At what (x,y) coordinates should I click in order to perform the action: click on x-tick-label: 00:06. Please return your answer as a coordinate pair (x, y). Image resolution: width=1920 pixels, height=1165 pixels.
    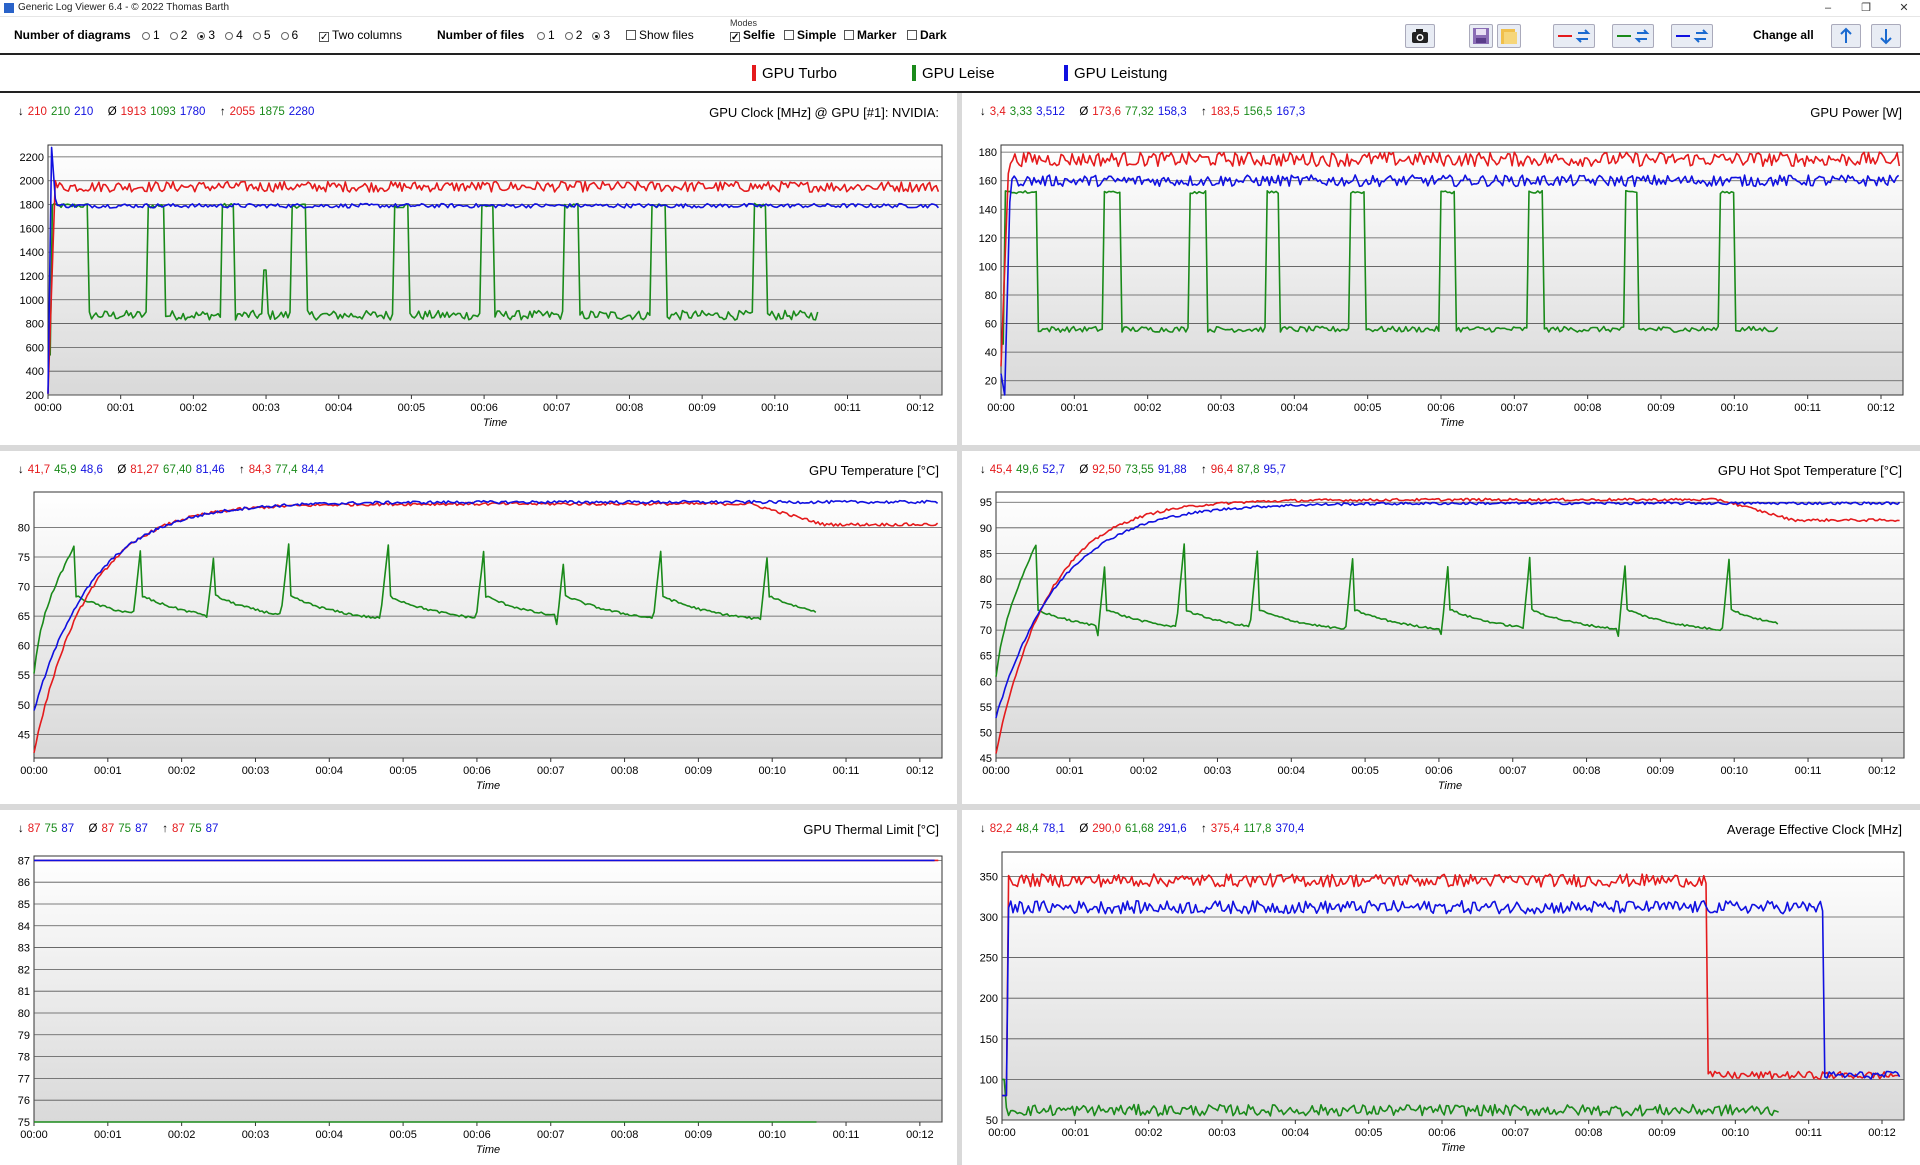
    Looking at the image, I should click on (477, 771).